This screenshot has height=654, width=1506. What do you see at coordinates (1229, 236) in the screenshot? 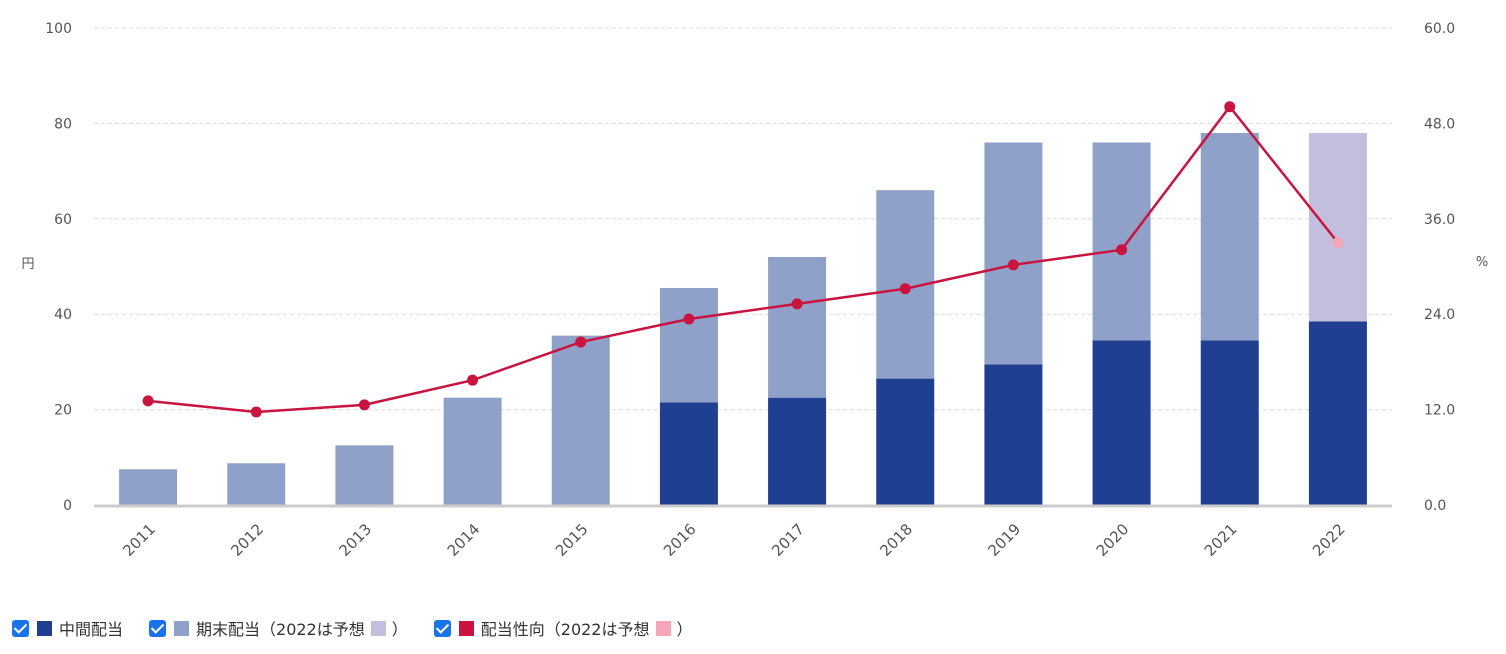
I see `bar-yearend-2021` at bounding box center [1229, 236].